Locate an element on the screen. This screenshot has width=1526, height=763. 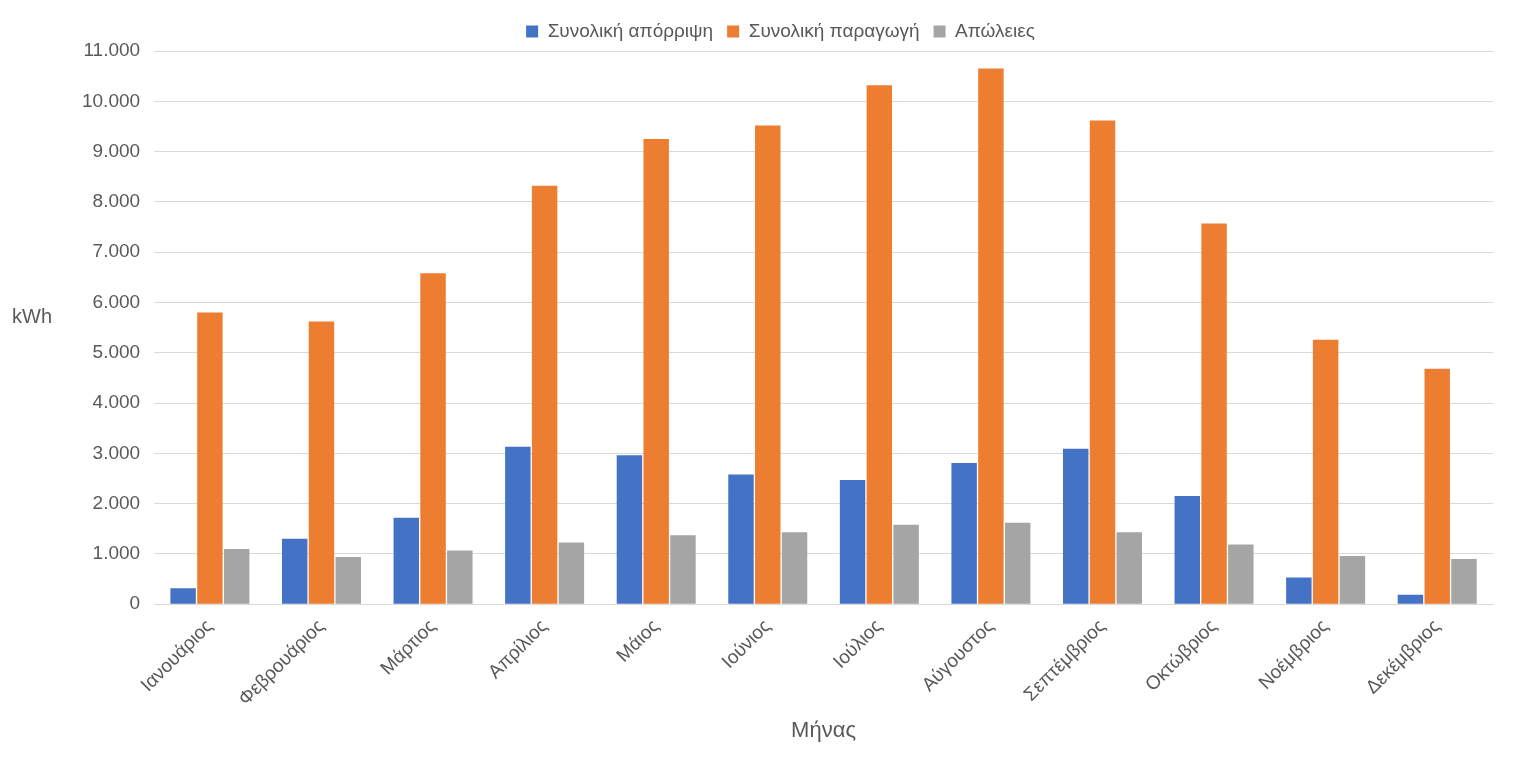
y-tick-label: 2.000 is located at coordinates (116, 502).